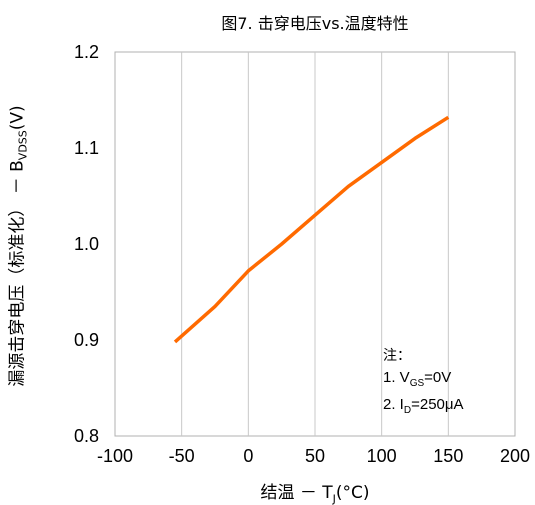  I want to click on note-line-1-sub: GS, so click(417, 383).